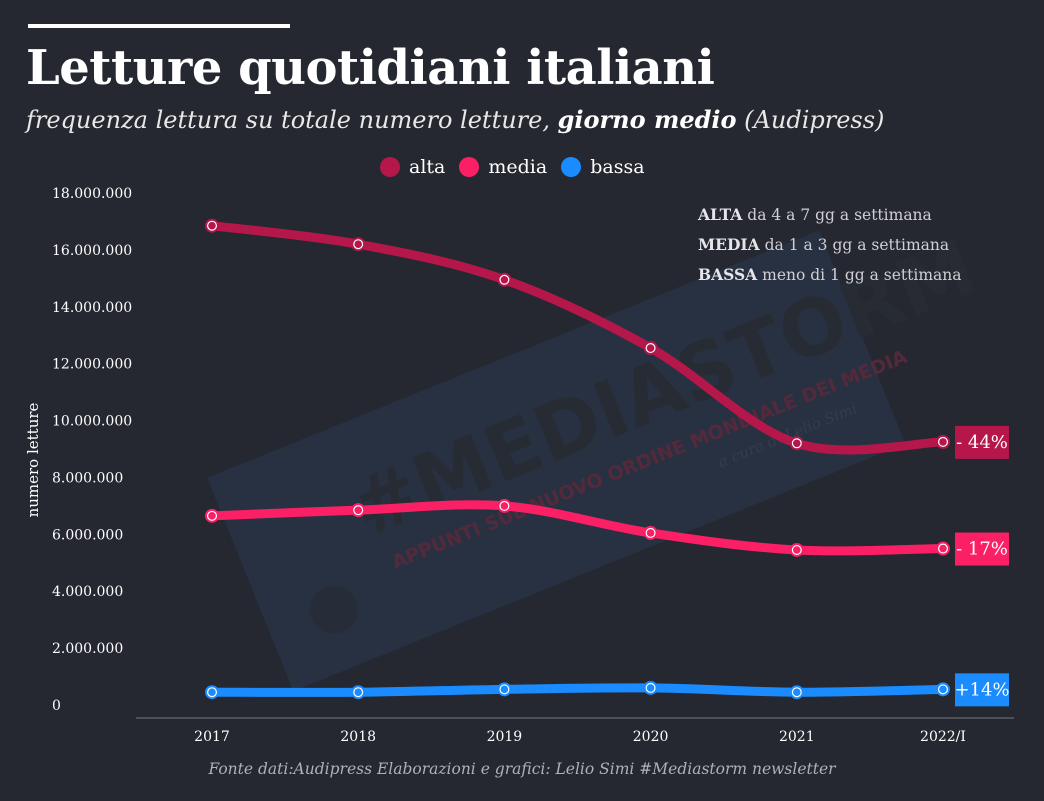 The width and height of the screenshot is (1044, 801). I want to click on legend-item-alta: alta, so click(412, 167).